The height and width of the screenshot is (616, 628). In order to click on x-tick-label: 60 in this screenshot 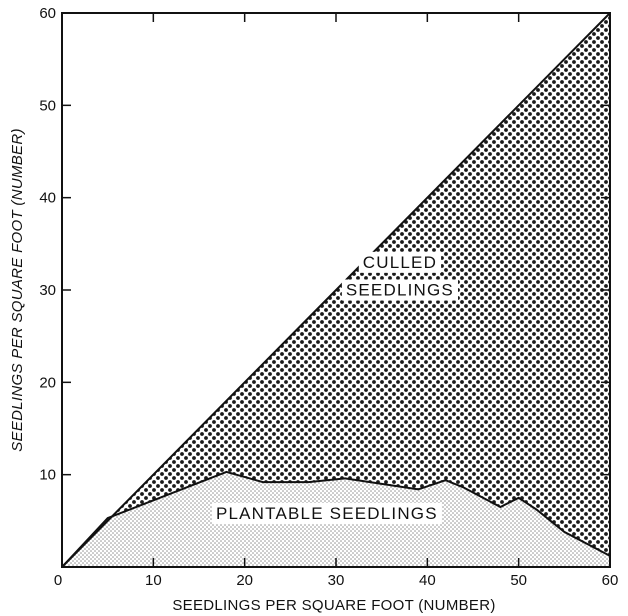, I will do `click(610, 580)`.